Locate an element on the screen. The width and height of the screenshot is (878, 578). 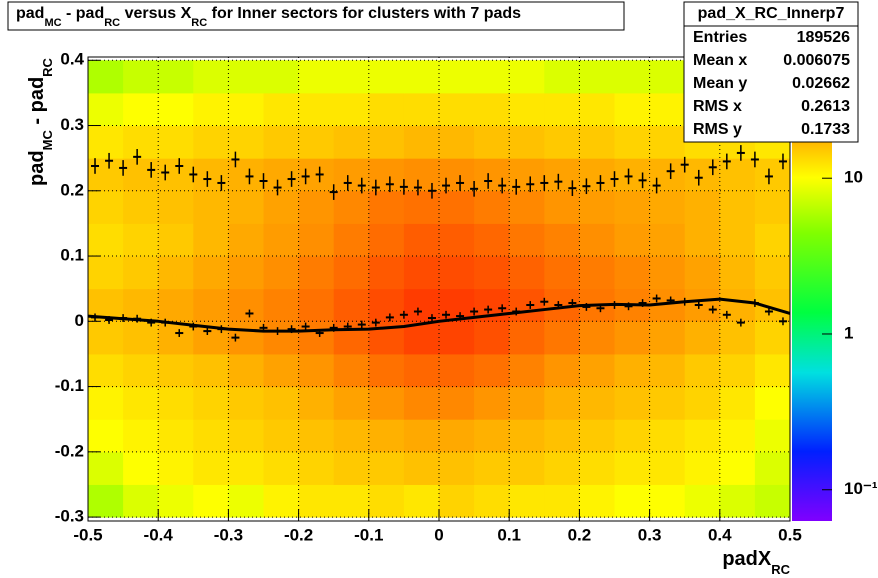
stats-value: 0.006075 is located at coordinates (816, 60).